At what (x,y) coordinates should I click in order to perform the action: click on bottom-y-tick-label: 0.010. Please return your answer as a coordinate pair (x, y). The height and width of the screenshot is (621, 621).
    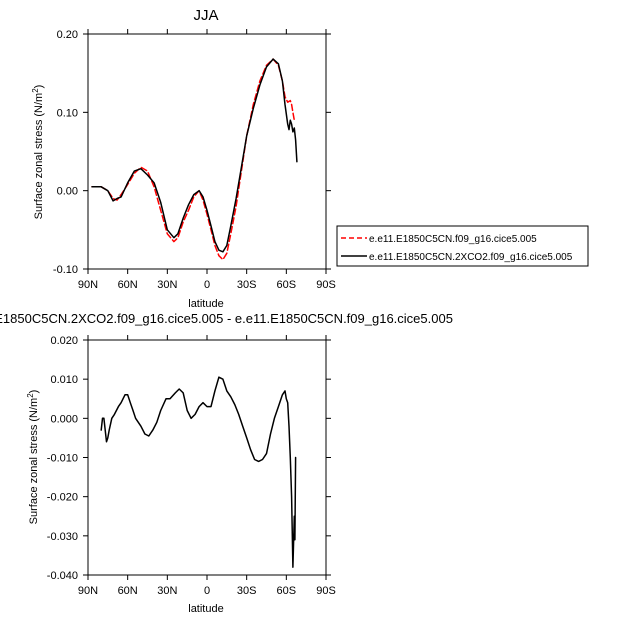
    Looking at the image, I should click on (64, 380).